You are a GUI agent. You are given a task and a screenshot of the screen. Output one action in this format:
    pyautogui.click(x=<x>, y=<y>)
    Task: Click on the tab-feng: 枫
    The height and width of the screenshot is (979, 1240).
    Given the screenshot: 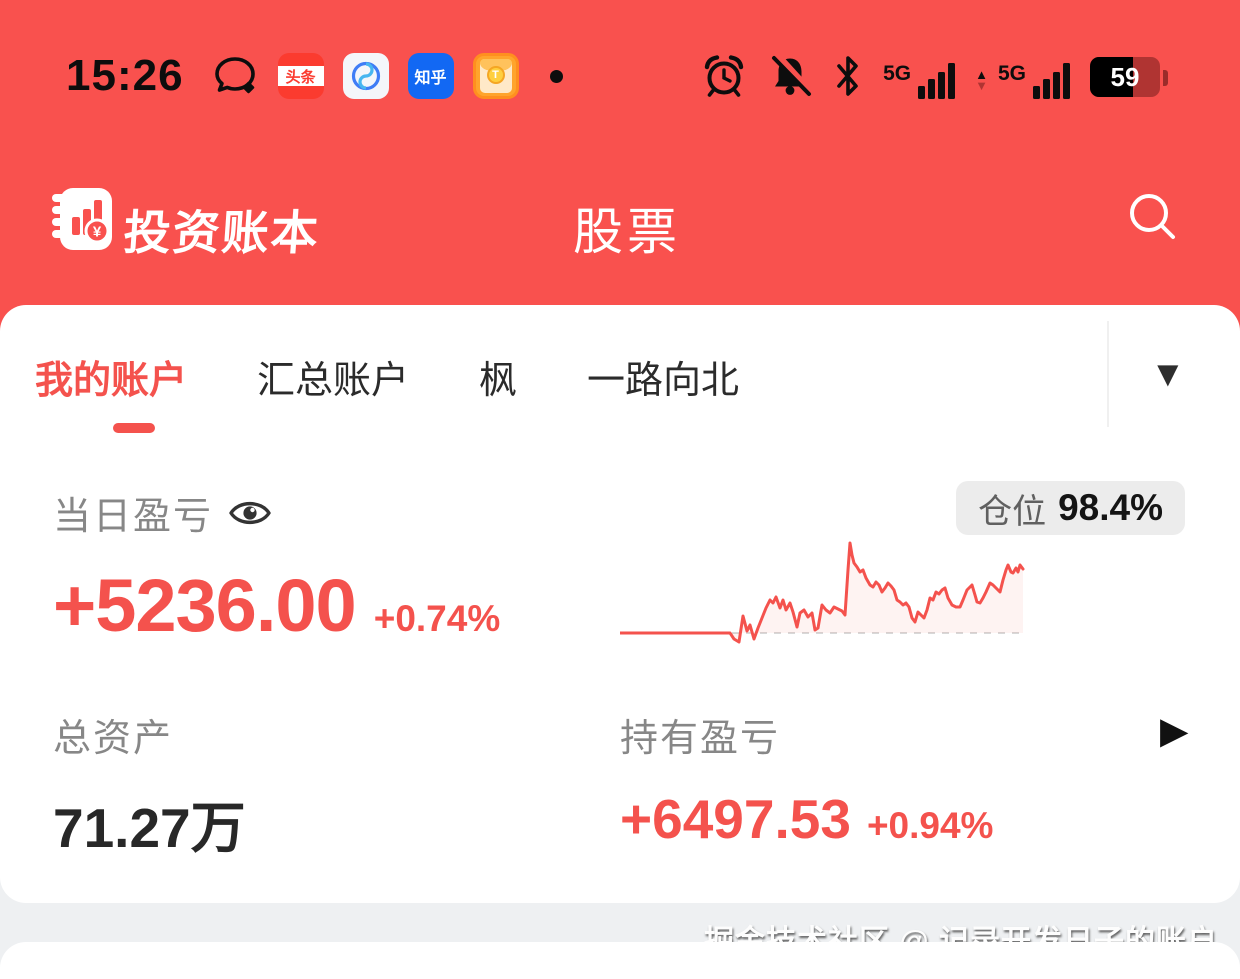 What is the action you would take?
    pyautogui.click(x=498, y=381)
    